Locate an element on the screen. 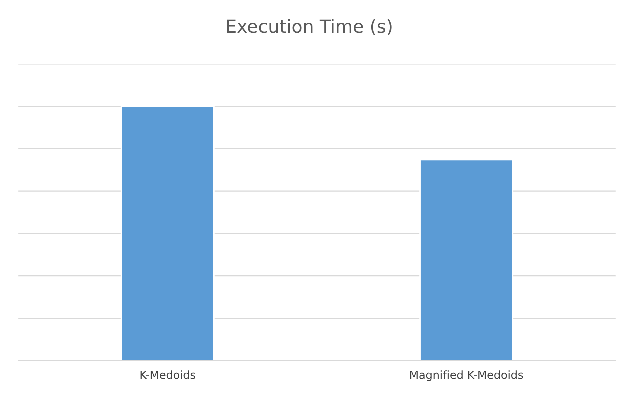  x-tick-label: Magnified K-Medoids is located at coordinates (467, 376).